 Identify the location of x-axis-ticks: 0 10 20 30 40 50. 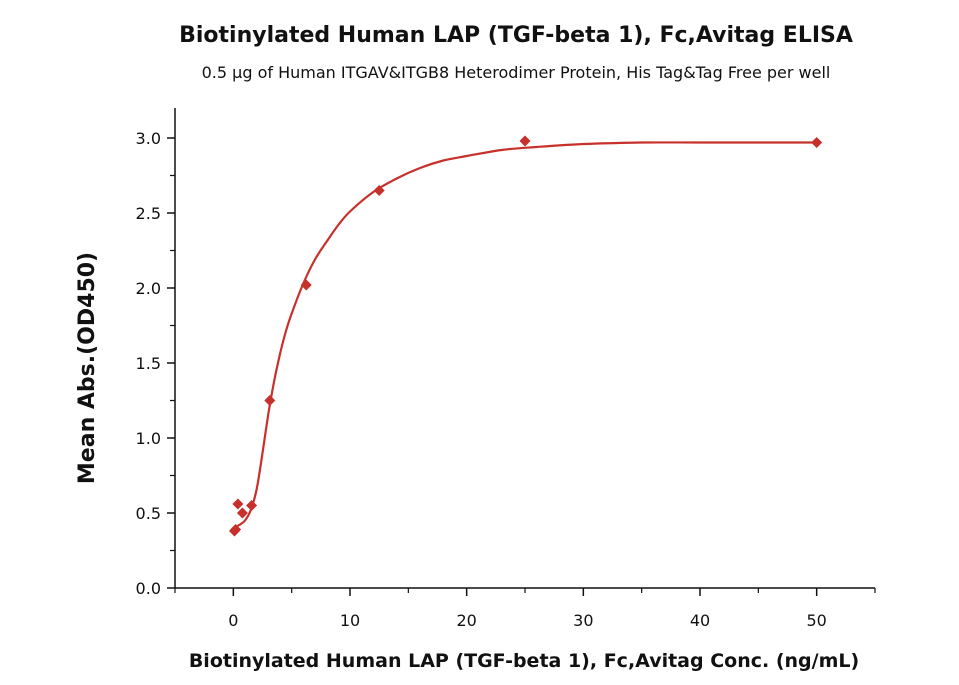
(525, 609).